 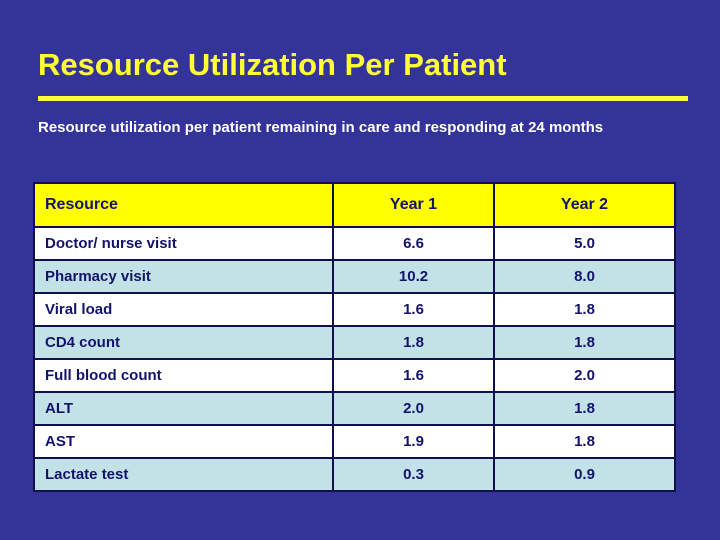 What do you see at coordinates (413, 441) in the screenshot?
I see `cell-year1: 1.9` at bounding box center [413, 441].